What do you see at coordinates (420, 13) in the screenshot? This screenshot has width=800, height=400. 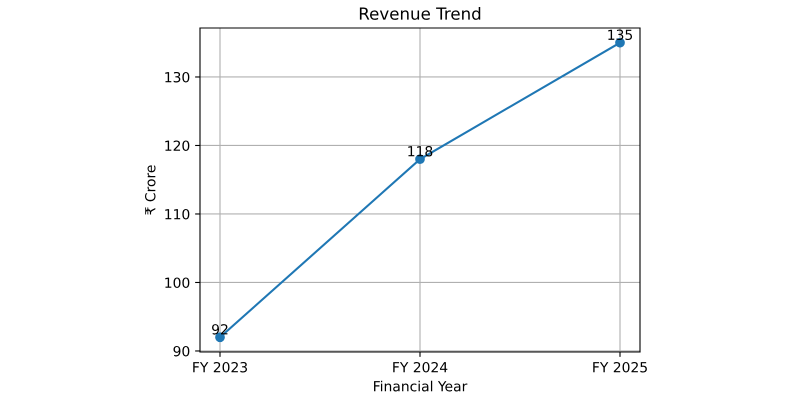 I see `chart-title: Revenue Trend` at bounding box center [420, 13].